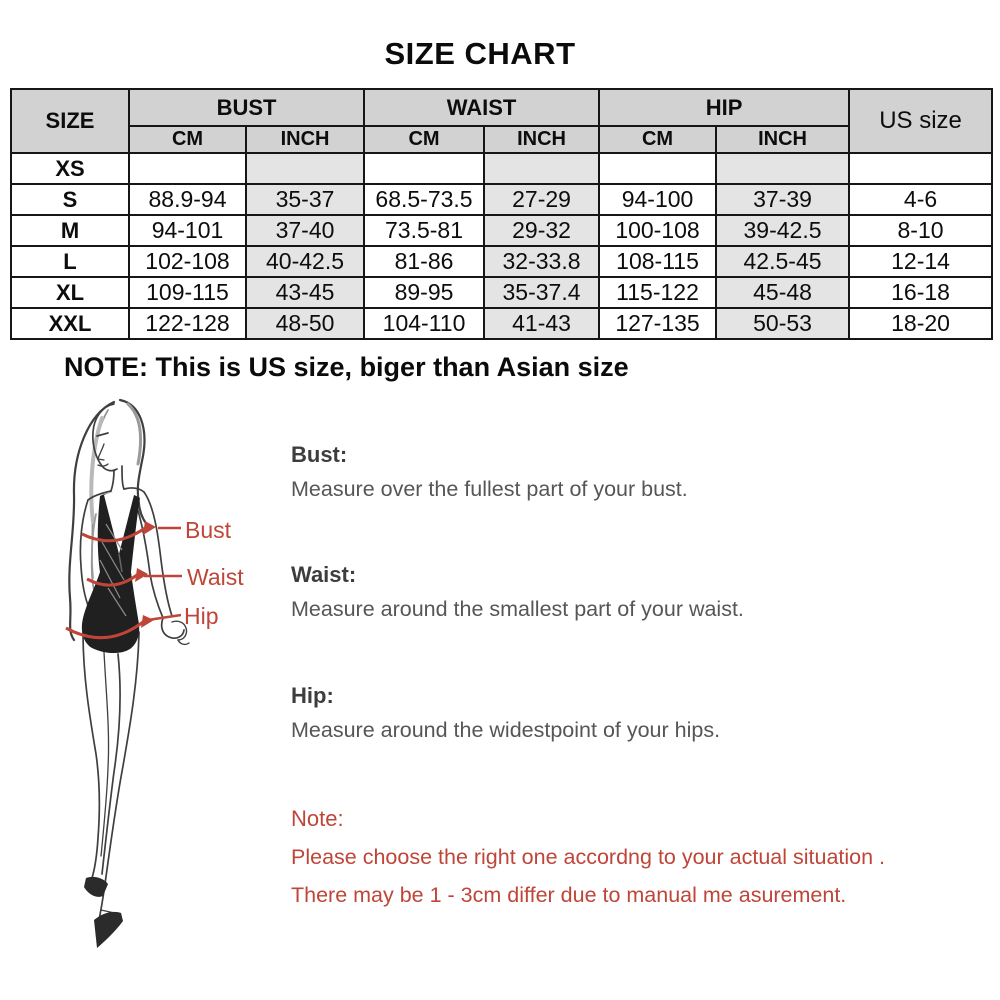 This screenshot has height=1000, width=1000. I want to click on waist-cm-cell: 81-86, so click(424, 261).